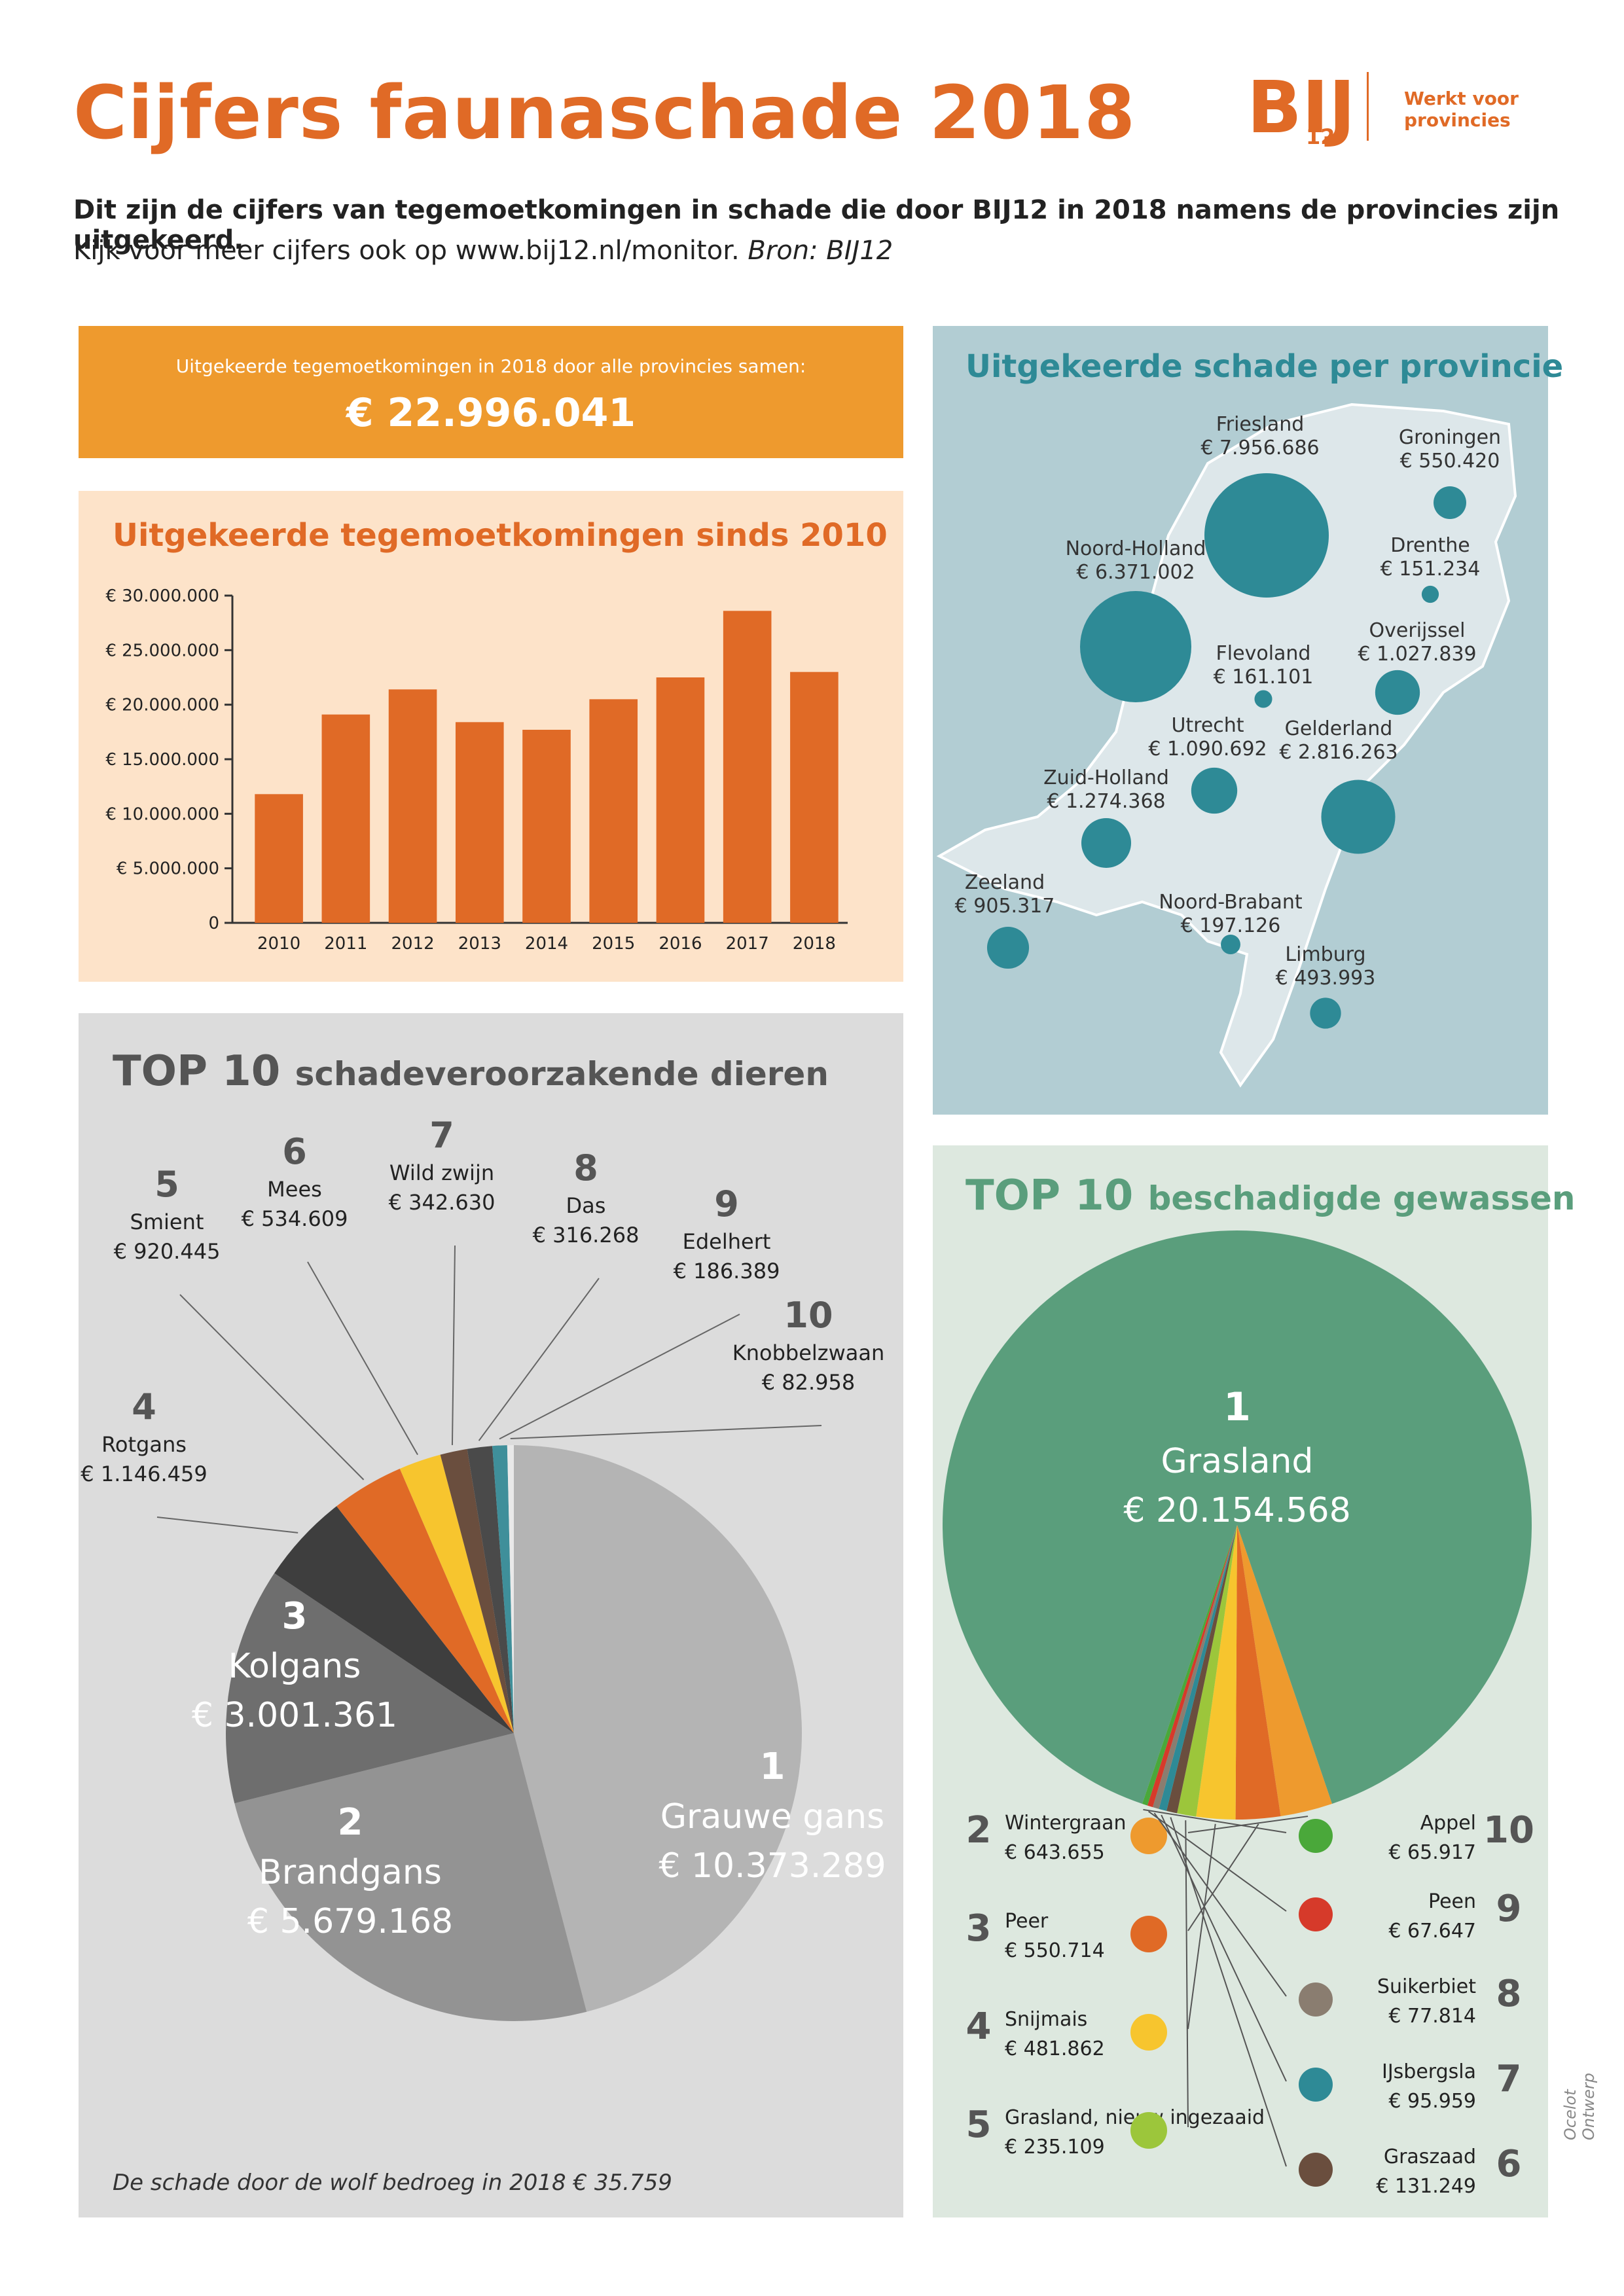  Describe the element at coordinates (772, 1866) in the screenshot. I see `animal-value: € 10.373.289` at that location.